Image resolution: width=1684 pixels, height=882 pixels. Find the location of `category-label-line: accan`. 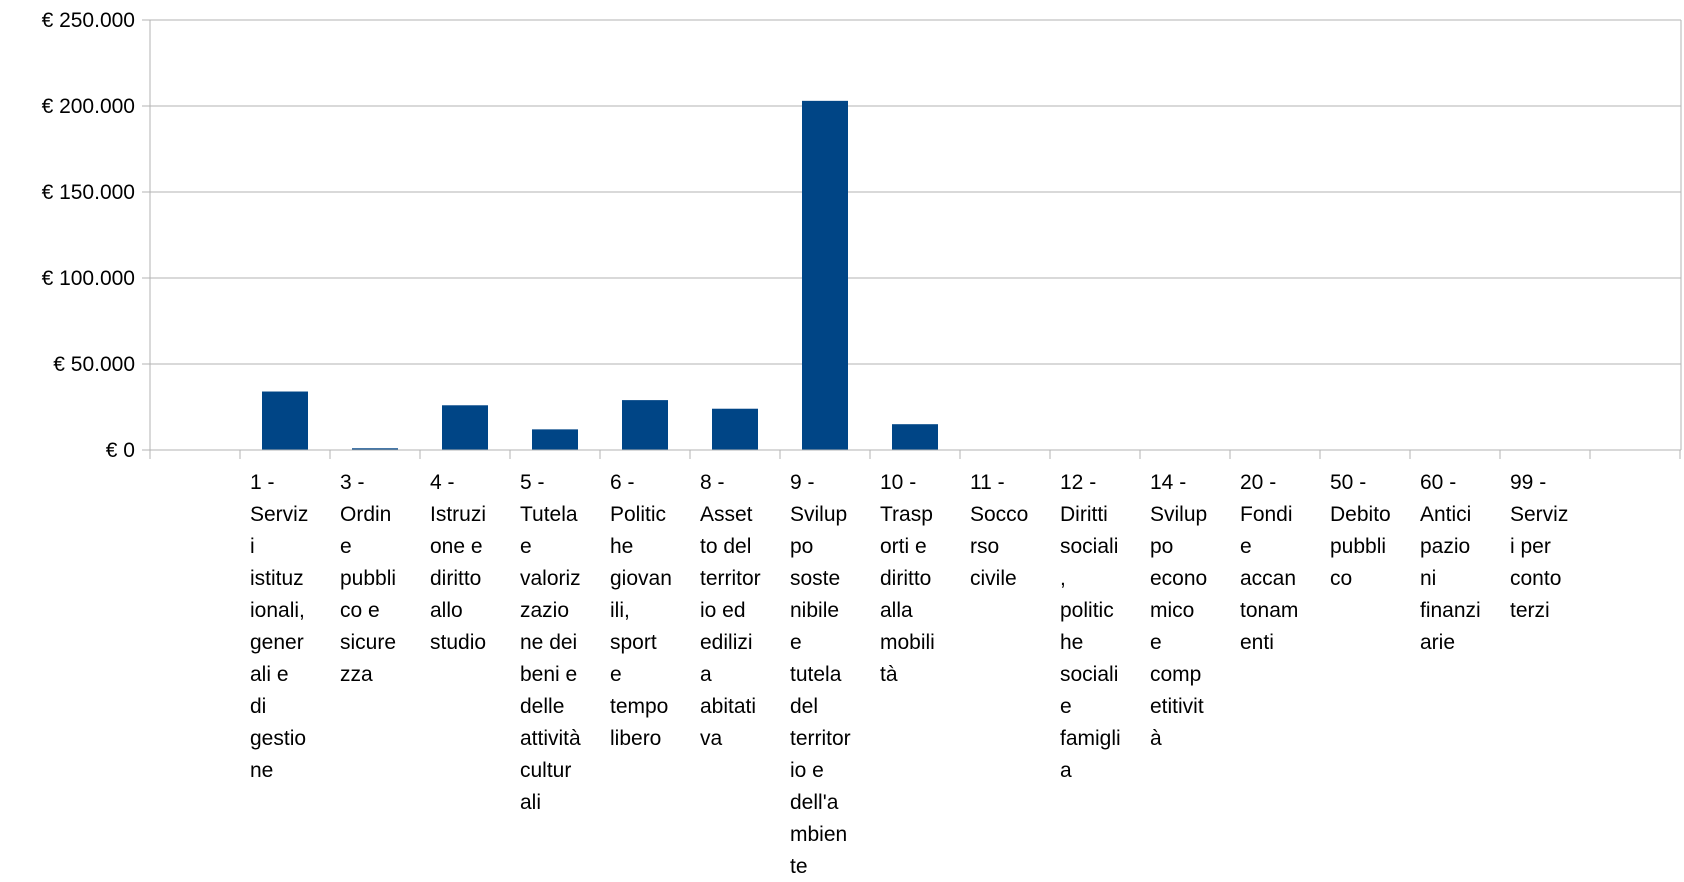

category-label-line: accan is located at coordinates (1268, 578).